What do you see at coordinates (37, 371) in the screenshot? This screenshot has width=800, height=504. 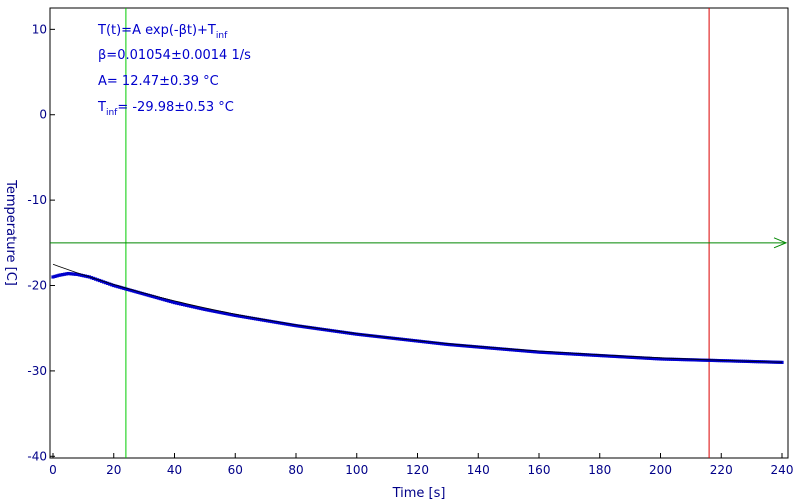 I see `y-tick-label: -30` at bounding box center [37, 371].